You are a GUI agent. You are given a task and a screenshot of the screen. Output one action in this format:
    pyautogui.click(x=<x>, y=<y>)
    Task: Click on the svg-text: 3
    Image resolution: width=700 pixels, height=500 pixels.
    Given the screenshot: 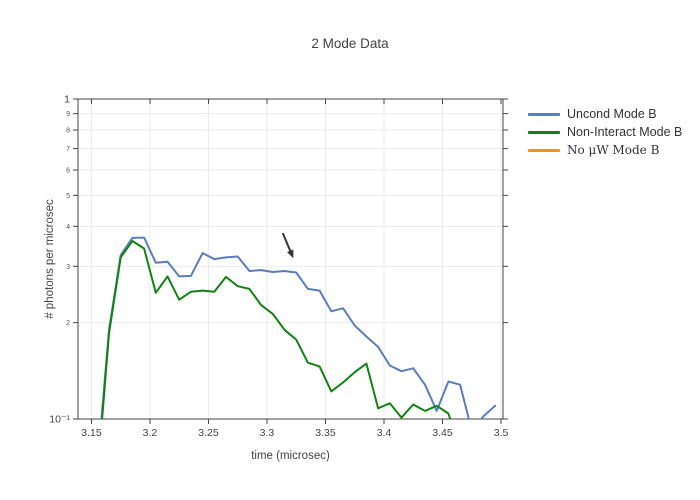 What is the action you would take?
    pyautogui.click(x=68, y=267)
    